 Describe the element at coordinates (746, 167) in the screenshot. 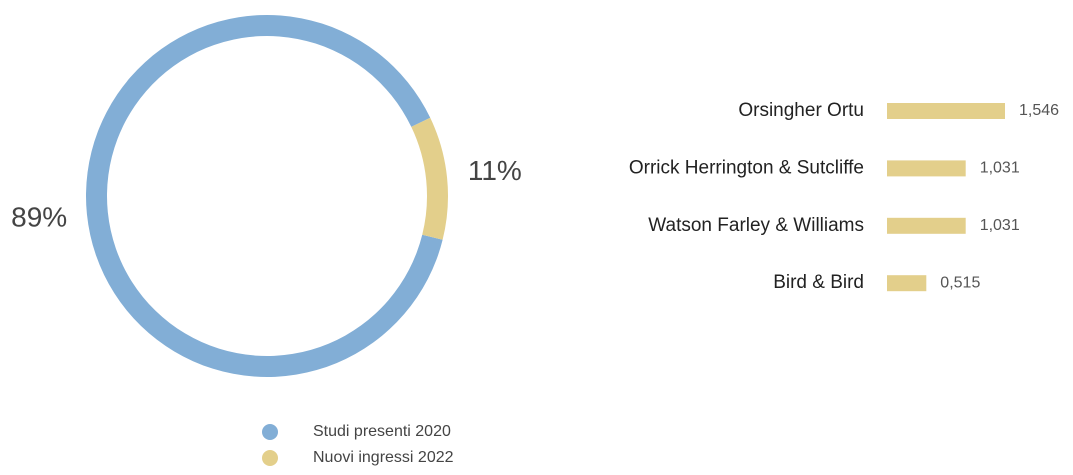

I see `category-label: Orrick Herrington & Sutcliffe` at that location.